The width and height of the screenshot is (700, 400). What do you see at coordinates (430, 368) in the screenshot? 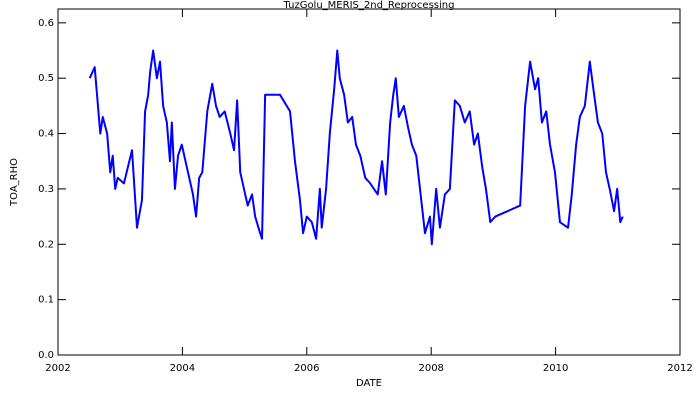
I see `x-tick-label: 2008` at bounding box center [430, 368].